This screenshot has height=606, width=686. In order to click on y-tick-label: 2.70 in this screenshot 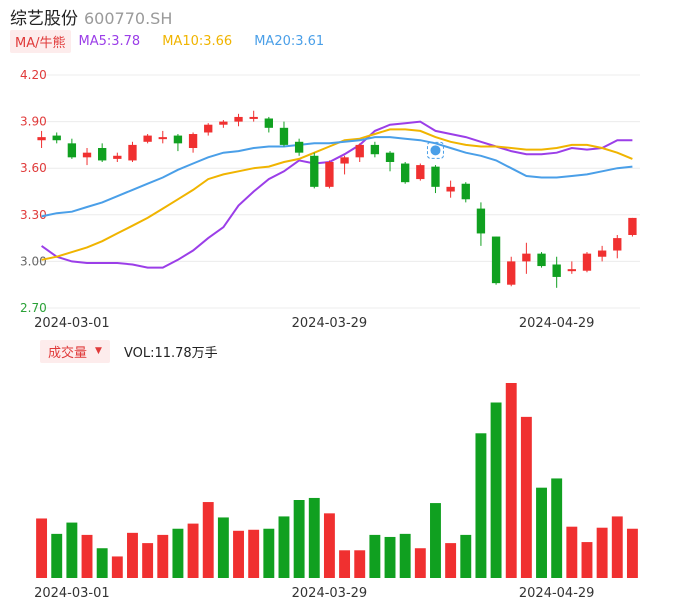, I will do `click(33, 308)`.